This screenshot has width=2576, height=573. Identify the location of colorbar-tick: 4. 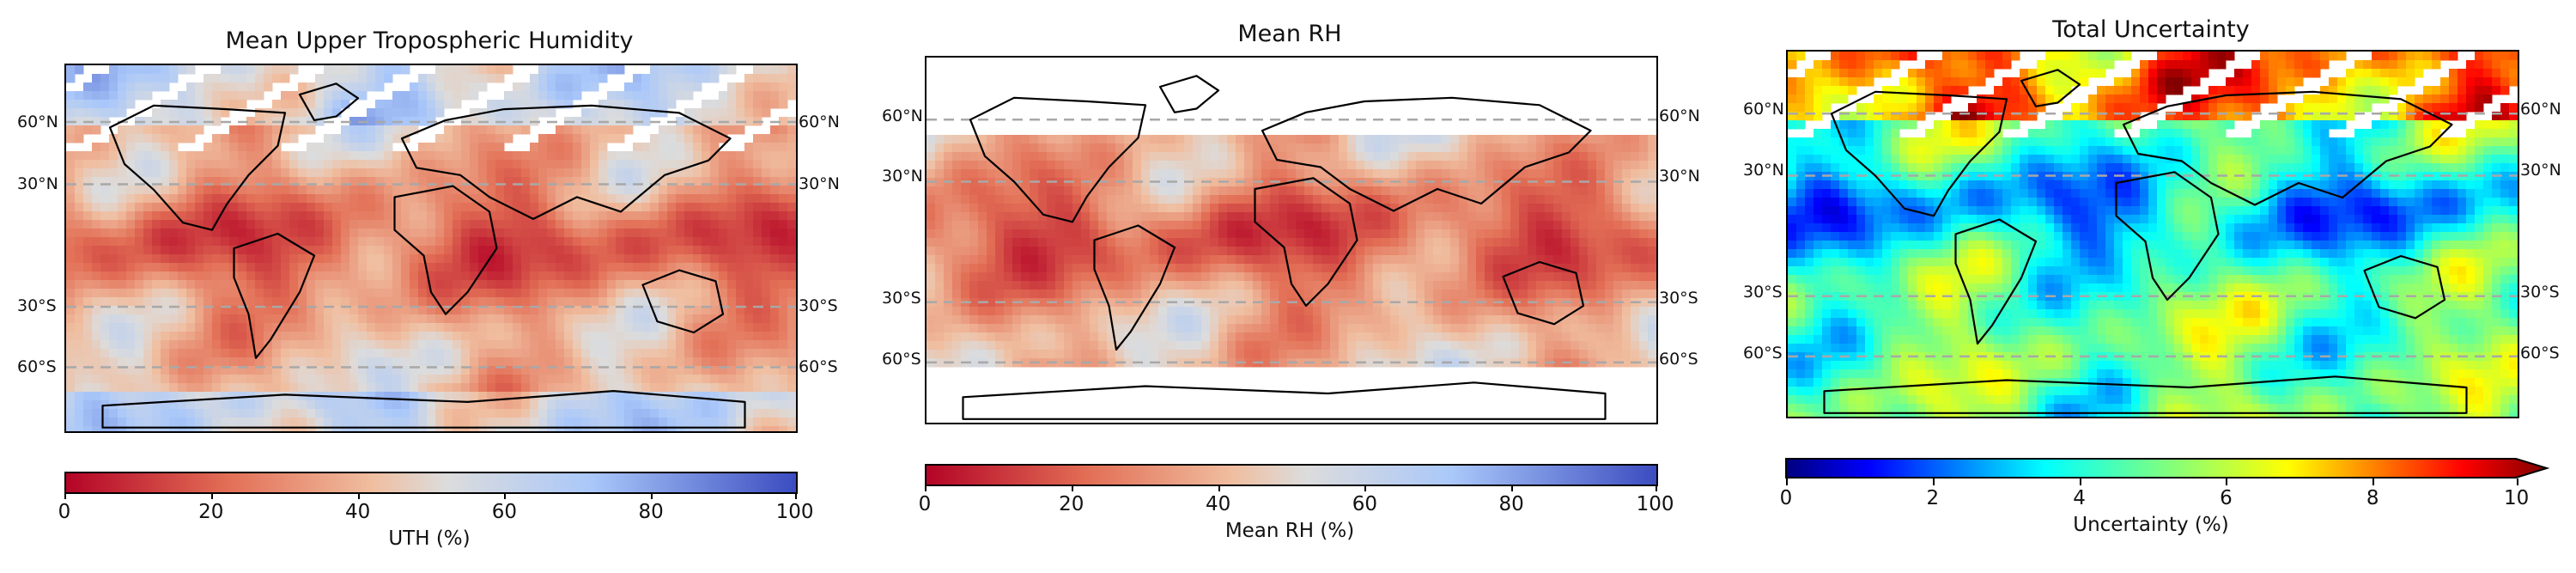
(2079, 498).